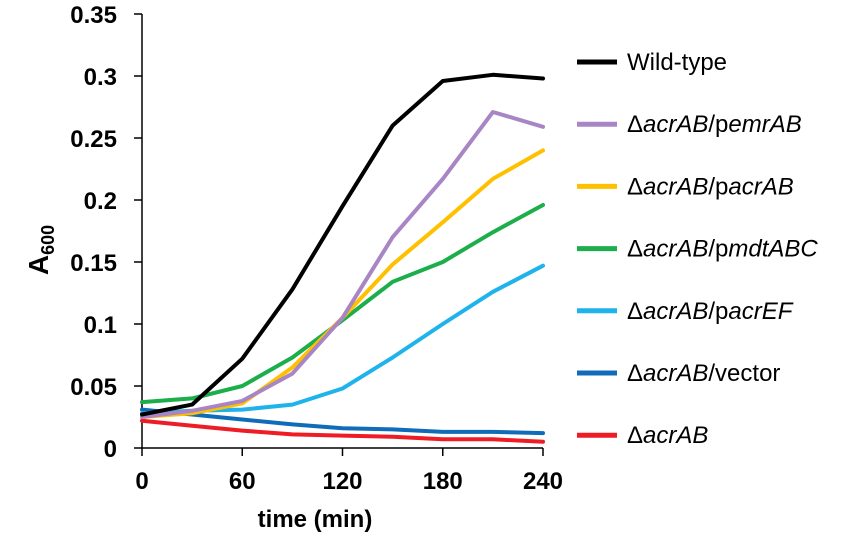  Describe the element at coordinates (100, 325) in the screenshot. I see `y-tick-label: 0.1` at that location.